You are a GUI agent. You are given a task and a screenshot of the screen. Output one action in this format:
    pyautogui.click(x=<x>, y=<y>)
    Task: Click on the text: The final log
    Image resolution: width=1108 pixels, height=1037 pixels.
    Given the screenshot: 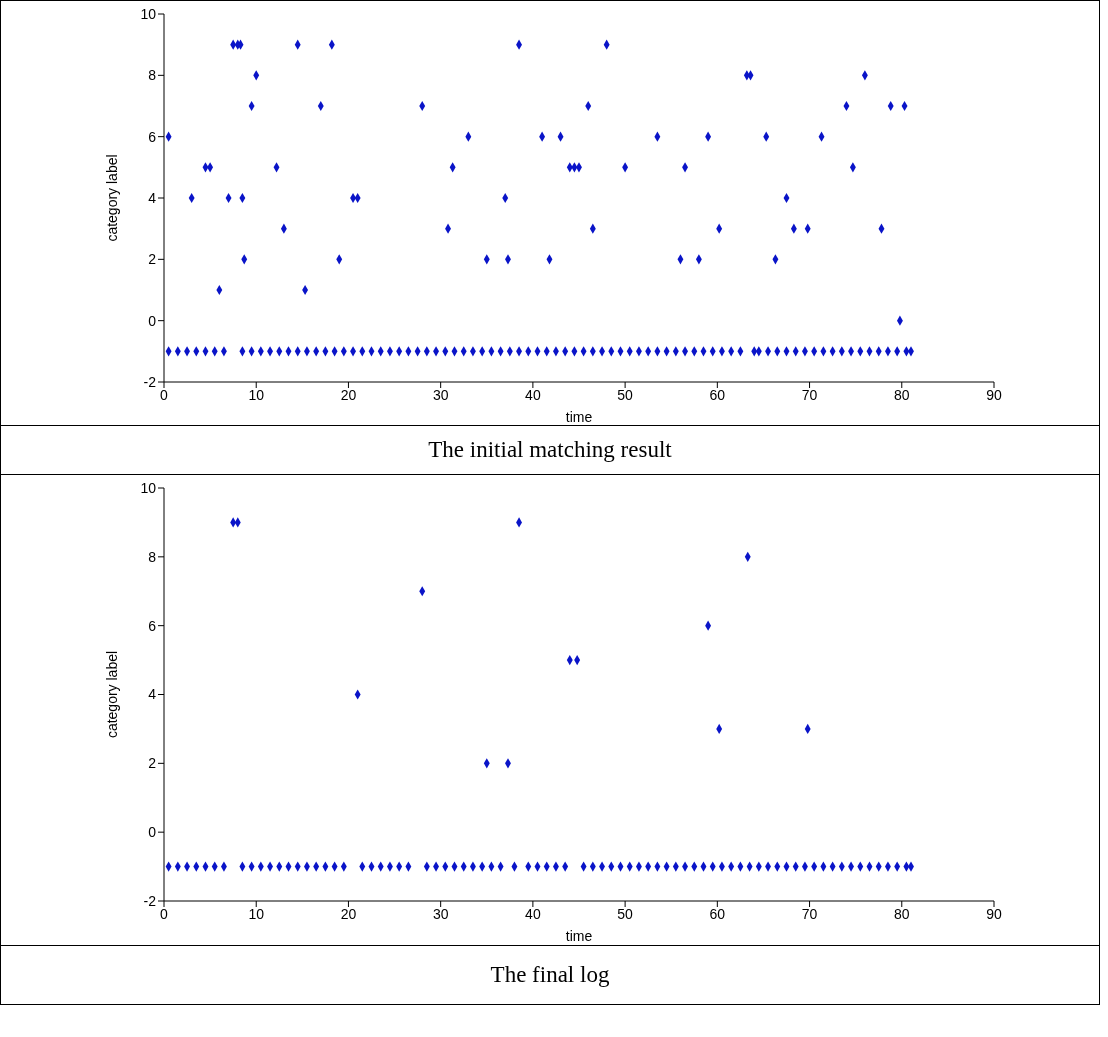 What is the action you would take?
    pyautogui.click(x=550, y=975)
    